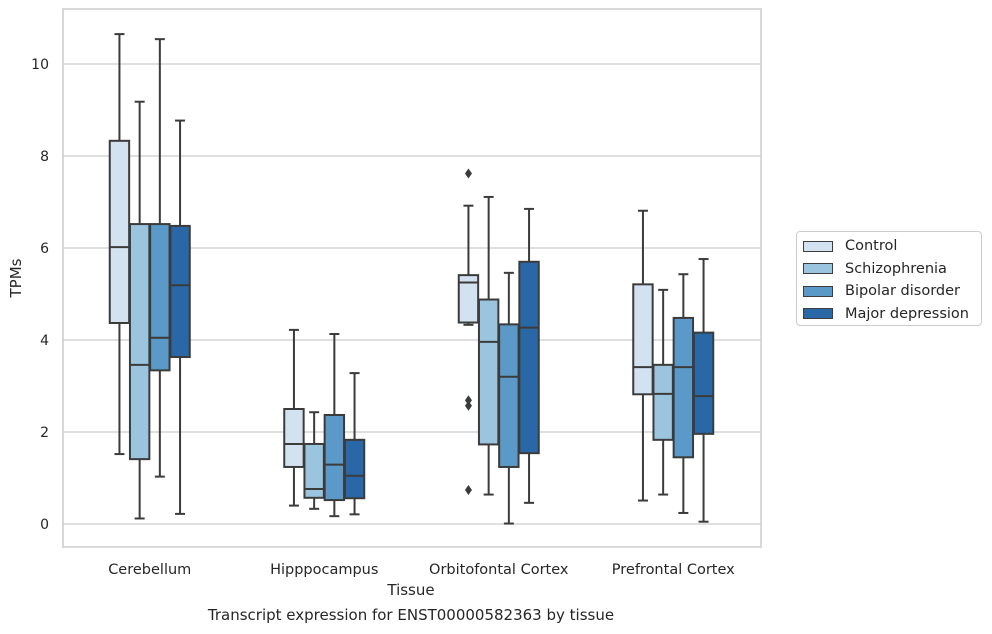 The image size is (992, 634). What do you see at coordinates (44, 525) in the screenshot?
I see `y-tick-label: 0` at bounding box center [44, 525].